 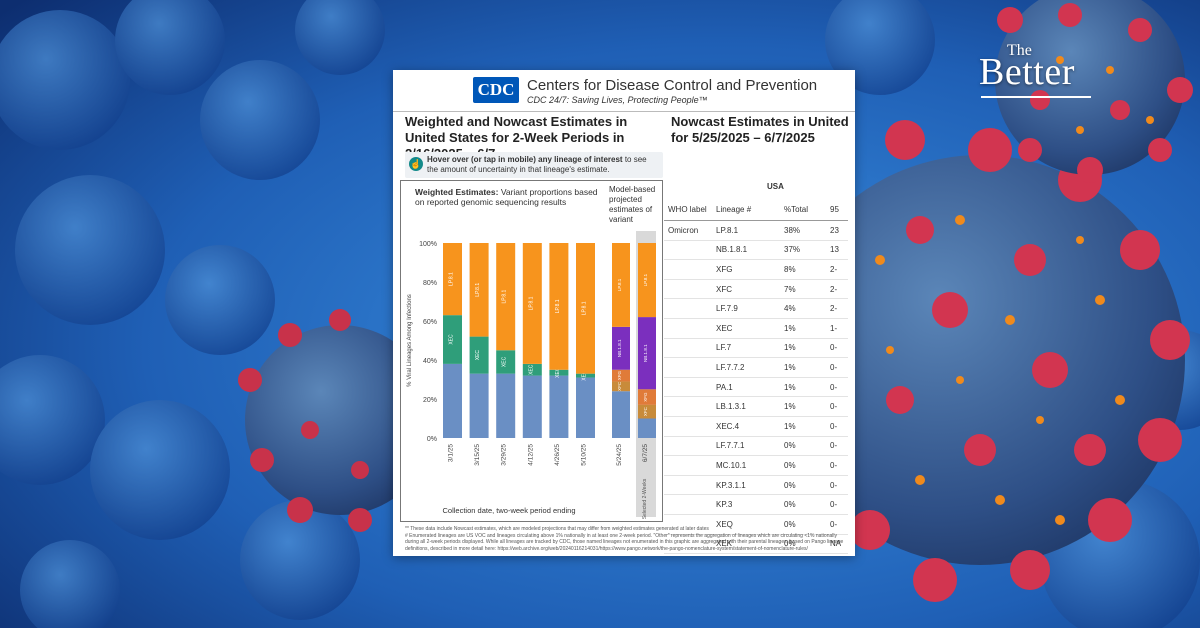 I want to click on table-row: KP.3.1.1 0% 0-, so click(x=756, y=485).